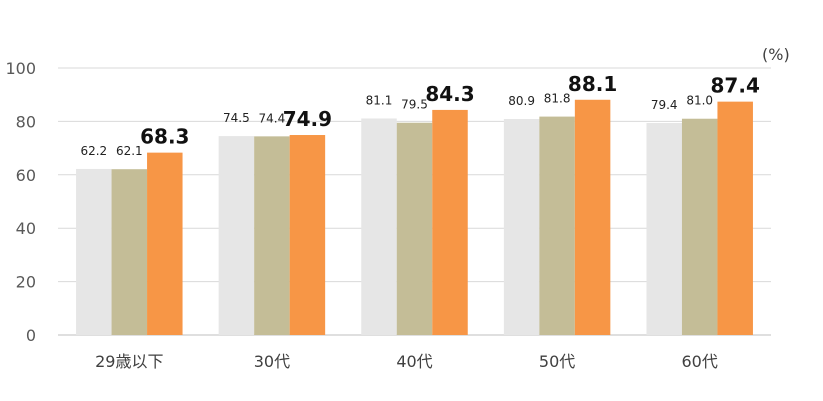 The height and width of the screenshot is (401, 823). What do you see at coordinates (557, 99) in the screenshot?
I see `data-label: 81.8` at bounding box center [557, 99].